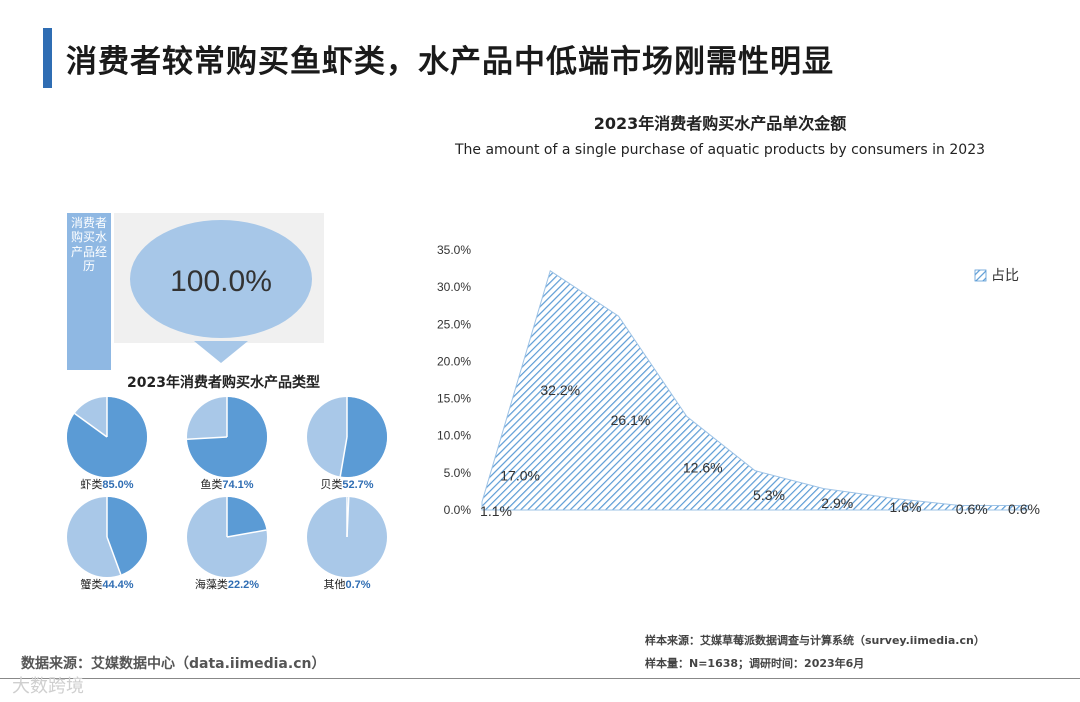  What do you see at coordinates (331, 484) in the screenshot?
I see `pie-name: 贝类` at bounding box center [331, 484].